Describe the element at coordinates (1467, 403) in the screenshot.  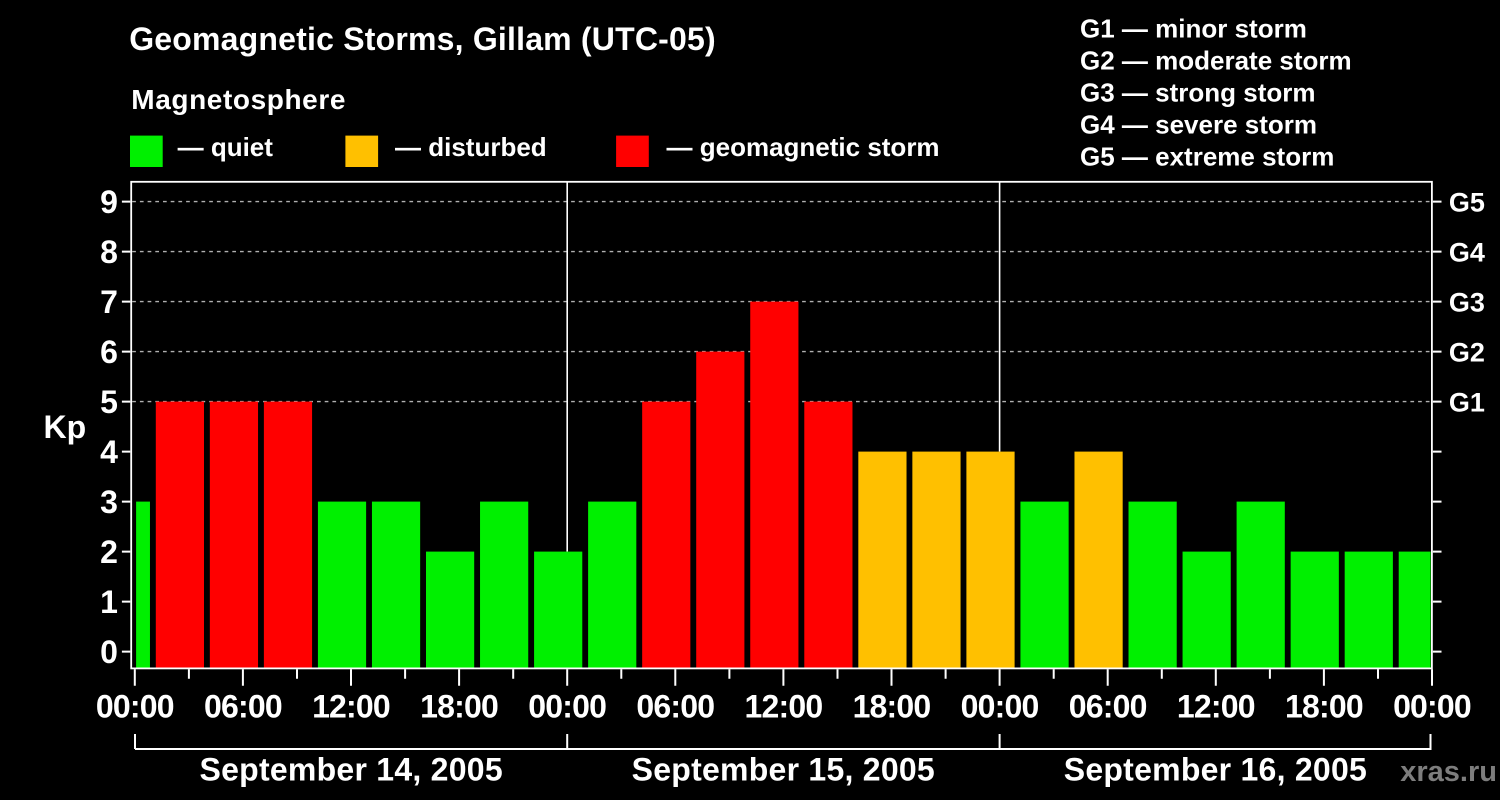
I see `svg-text: G1` at that location.